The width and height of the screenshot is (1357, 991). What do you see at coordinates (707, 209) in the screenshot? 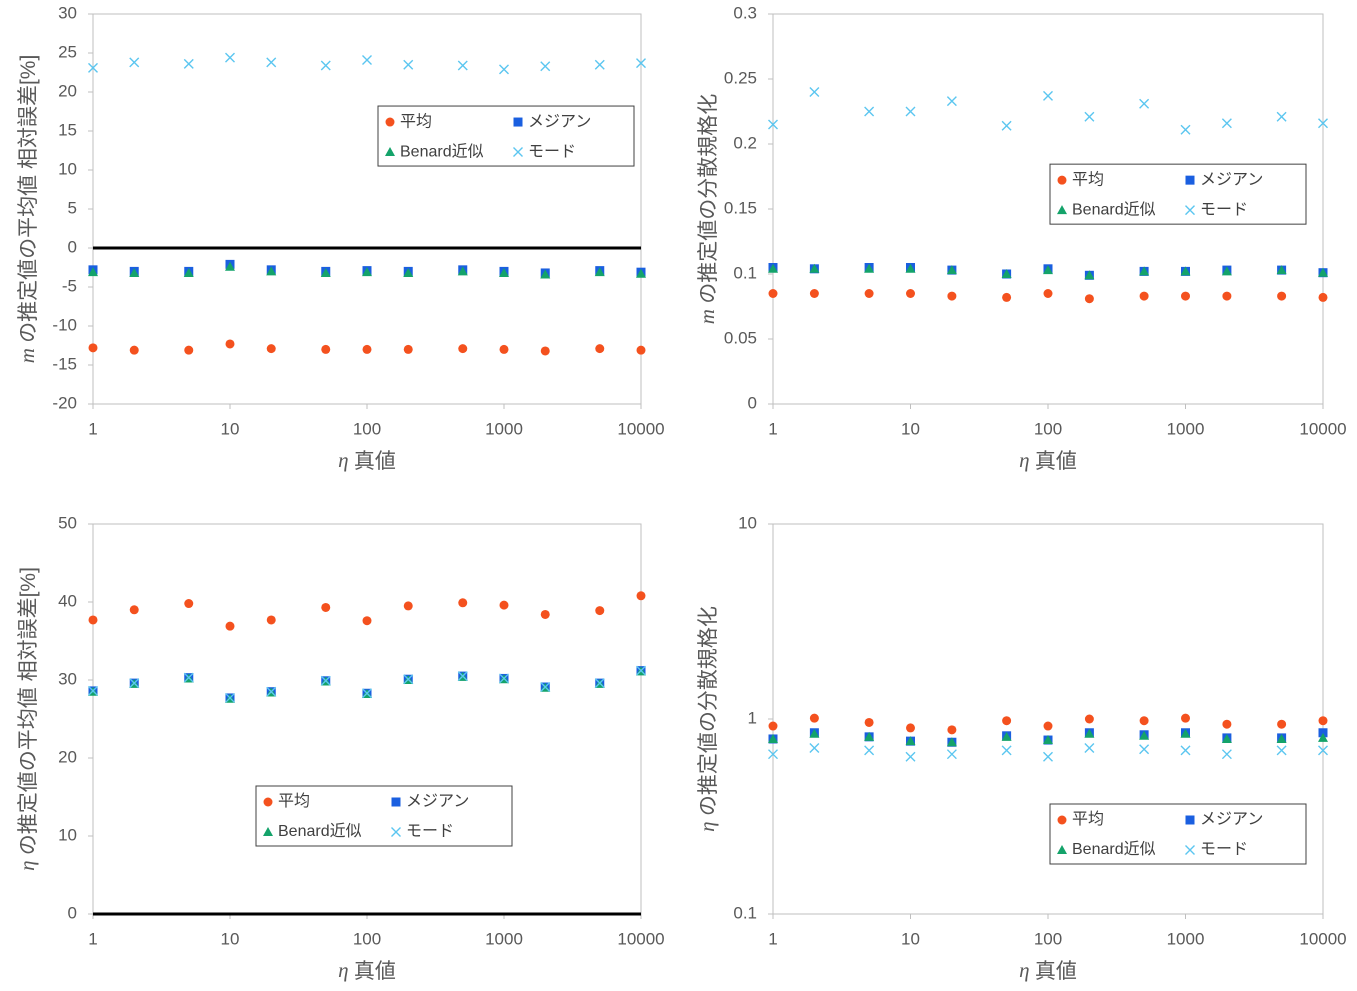
I see `axis-label: m の推定値の分散規格化` at bounding box center [707, 209].